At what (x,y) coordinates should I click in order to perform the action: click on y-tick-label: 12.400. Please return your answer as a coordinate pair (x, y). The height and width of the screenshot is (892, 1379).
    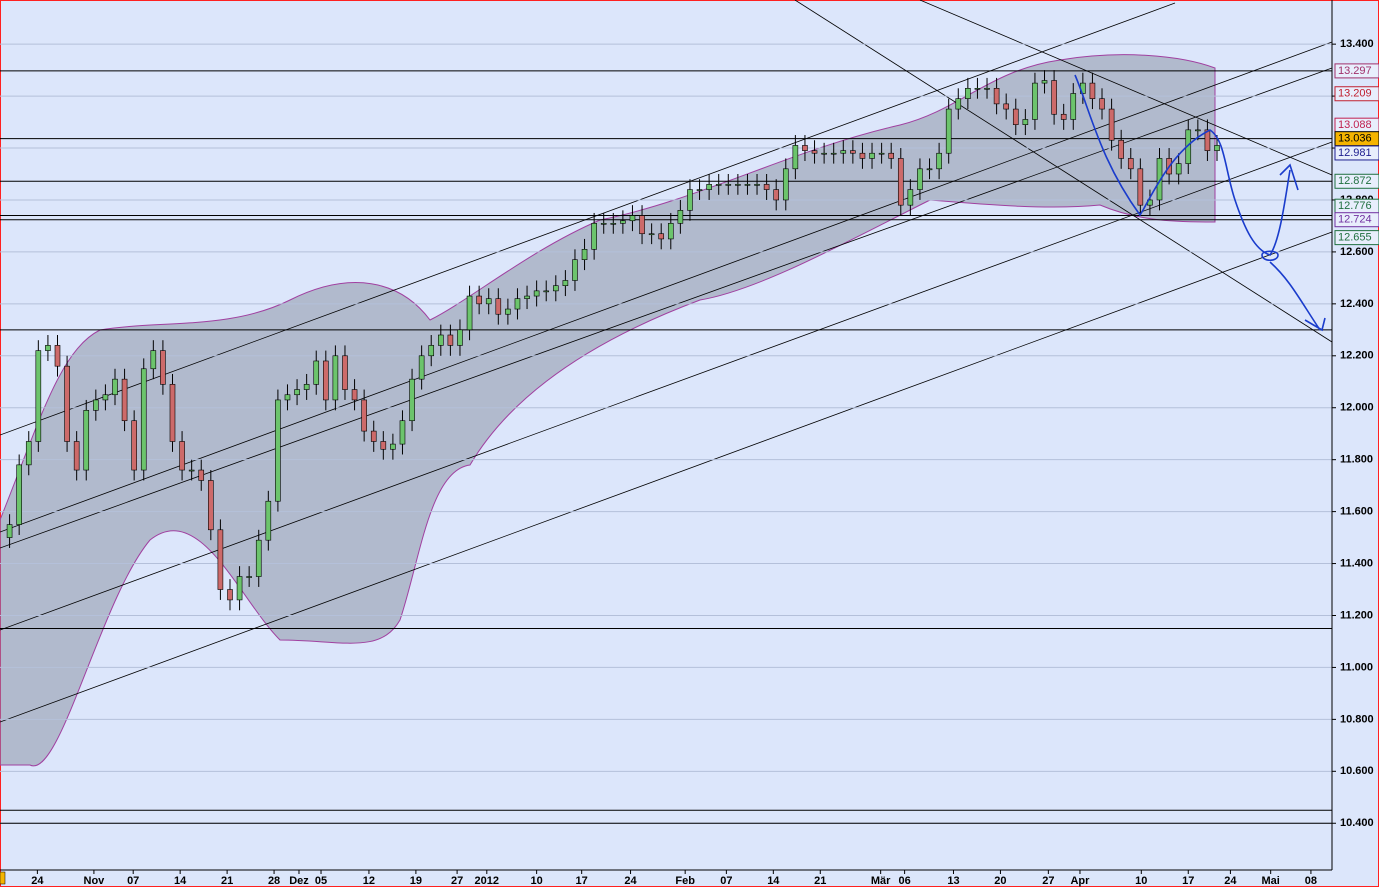
    Looking at the image, I should click on (1357, 304).